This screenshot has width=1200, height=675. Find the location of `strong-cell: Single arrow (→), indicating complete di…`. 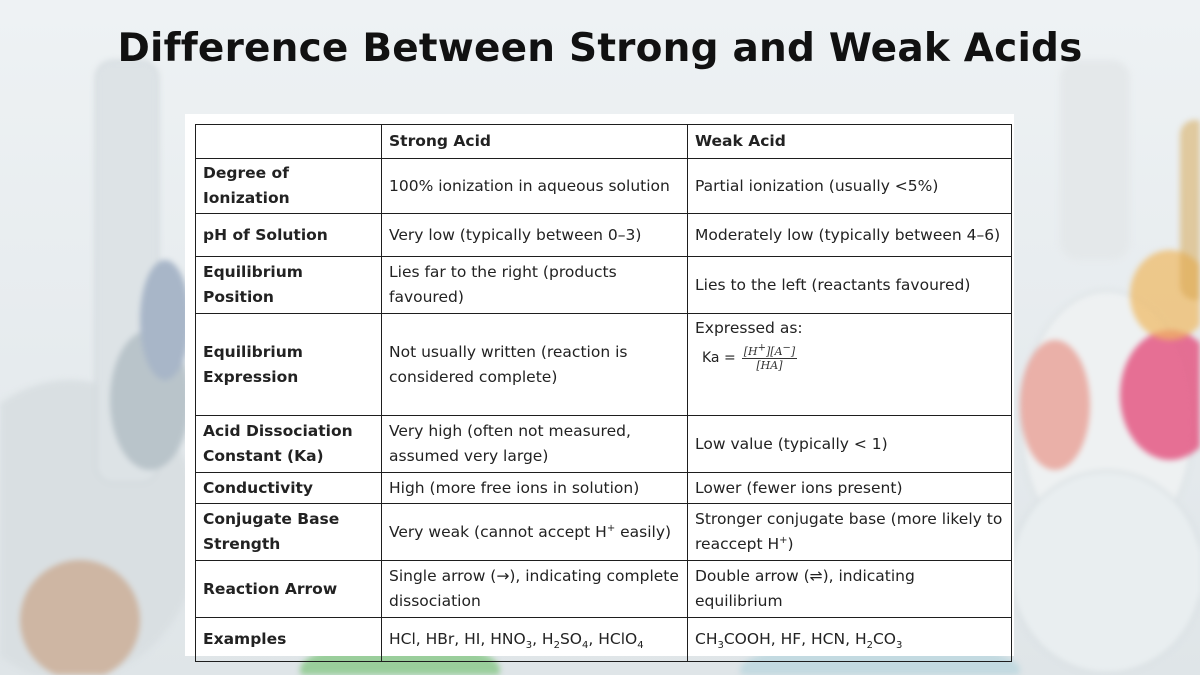

strong-cell: Single arrow (→), indicating complete di… is located at coordinates (534, 589).